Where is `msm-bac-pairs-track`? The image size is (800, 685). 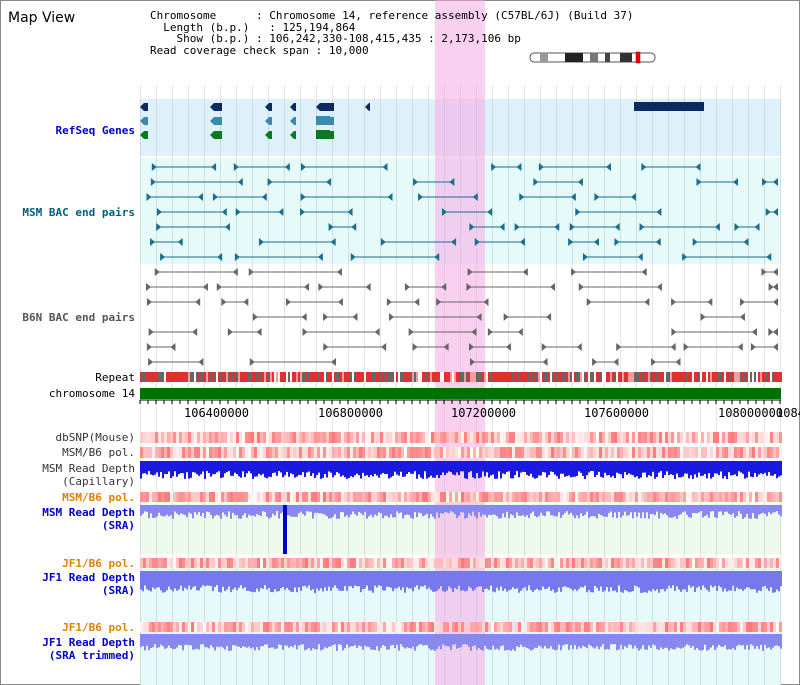 msm-bac-pairs-track is located at coordinates (462, 212).